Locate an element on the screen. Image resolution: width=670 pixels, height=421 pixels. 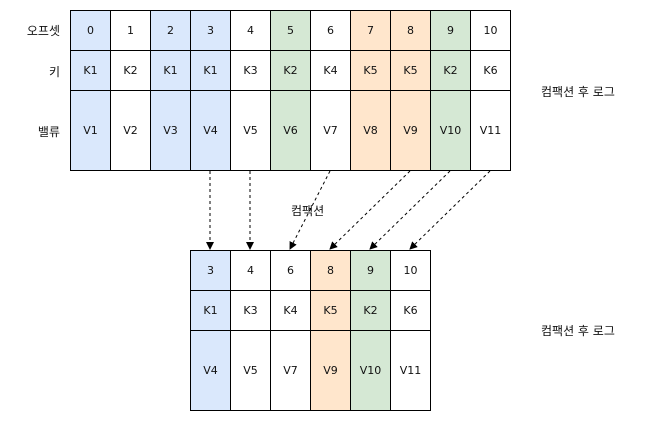
before-log-caption: 컴팩션 후 로그 is located at coordinates (578, 92).